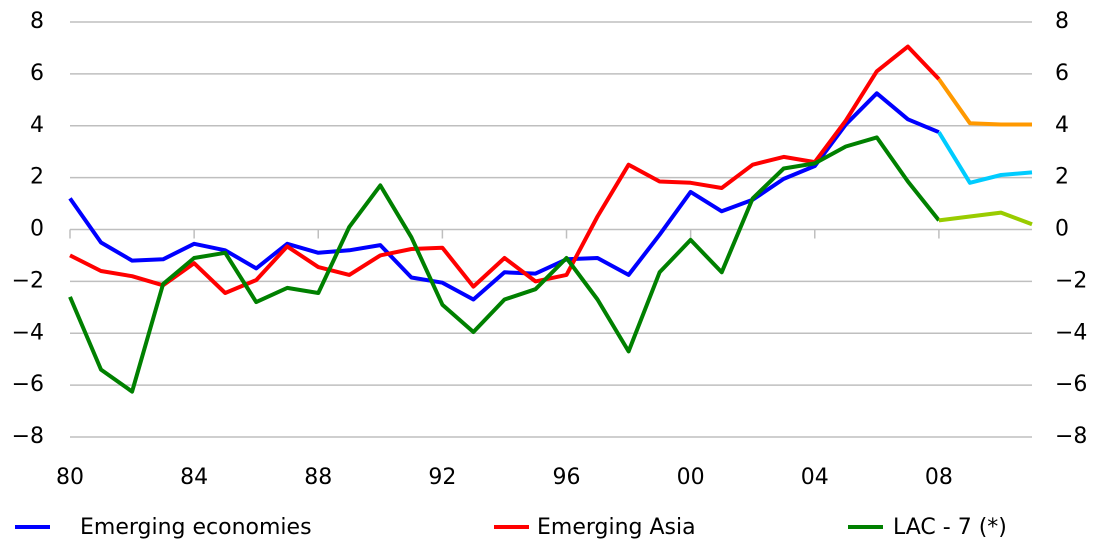 This screenshot has height=547, width=1097. What do you see at coordinates (939, 477) in the screenshot?
I see `x-tick-label: 08` at bounding box center [939, 477].